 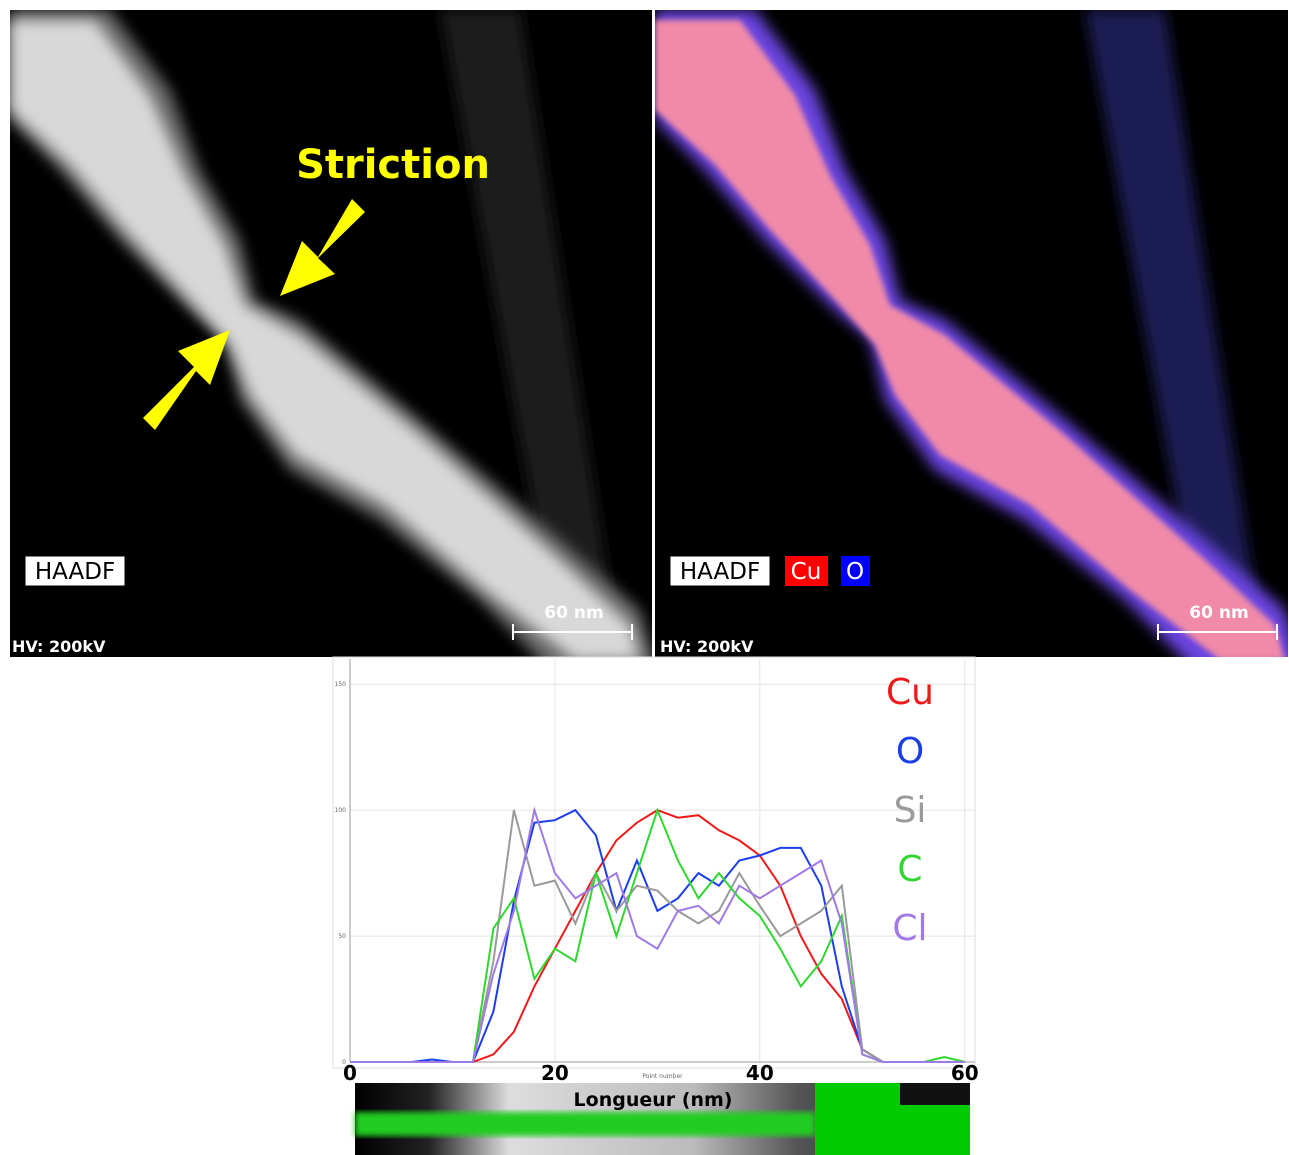 I want to click on annotation: Striction, so click(x=393, y=165).